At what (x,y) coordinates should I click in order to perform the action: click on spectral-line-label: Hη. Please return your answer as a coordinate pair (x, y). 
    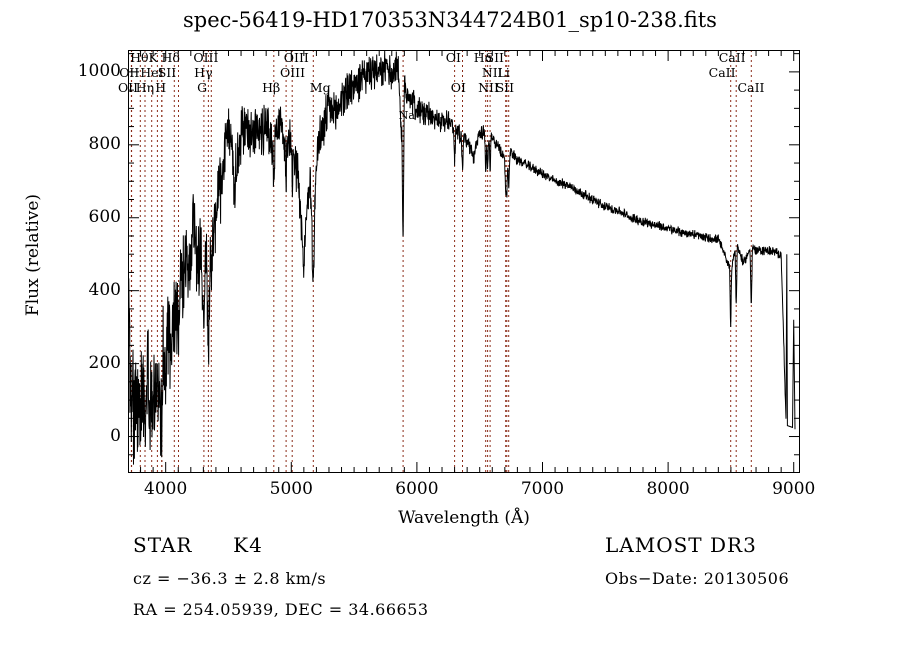
    Looking at the image, I should click on (145, 87).